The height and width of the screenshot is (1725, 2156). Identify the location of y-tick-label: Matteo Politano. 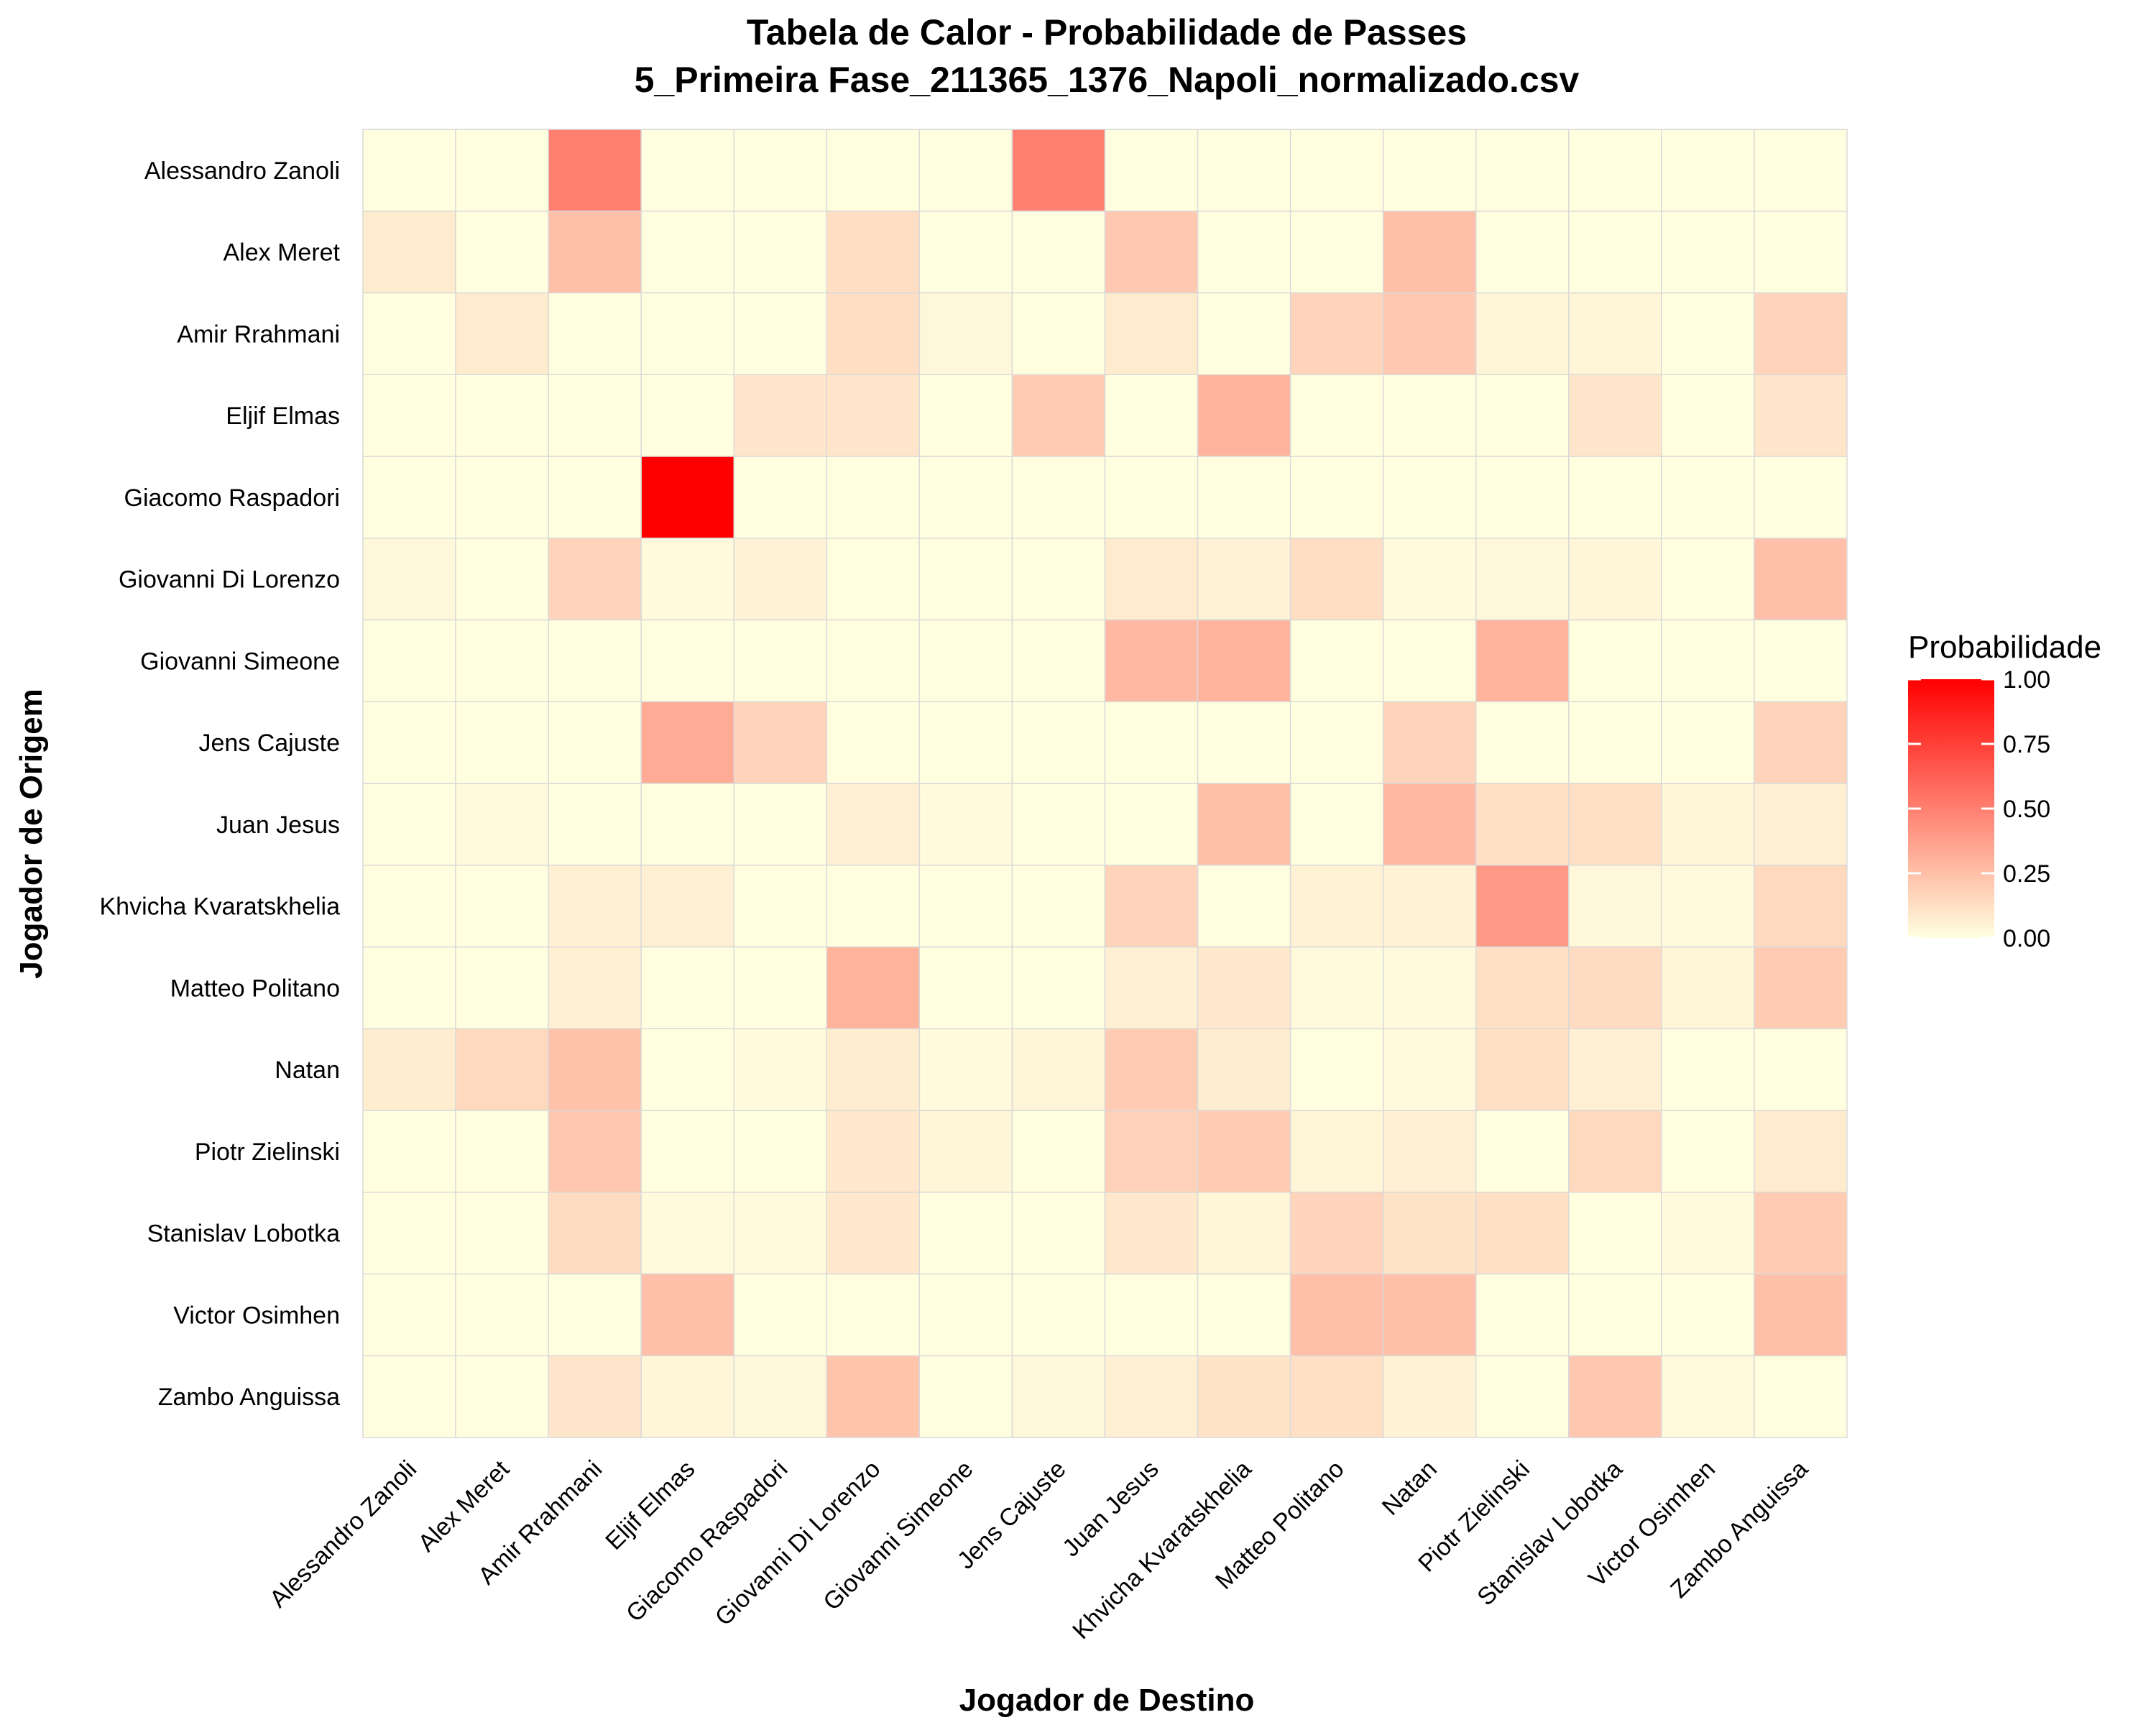
(255, 988).